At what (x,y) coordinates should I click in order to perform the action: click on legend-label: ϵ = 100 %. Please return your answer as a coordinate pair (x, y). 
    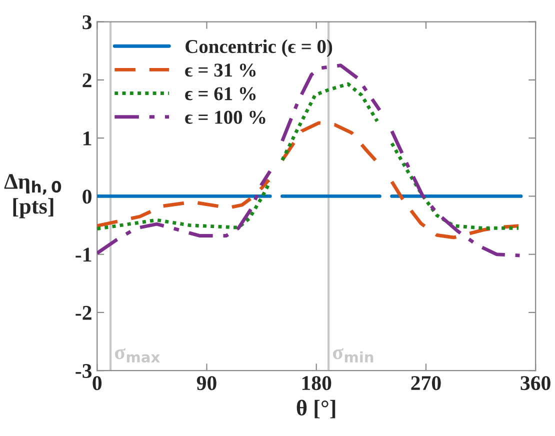
    Looking at the image, I should click on (225, 117).